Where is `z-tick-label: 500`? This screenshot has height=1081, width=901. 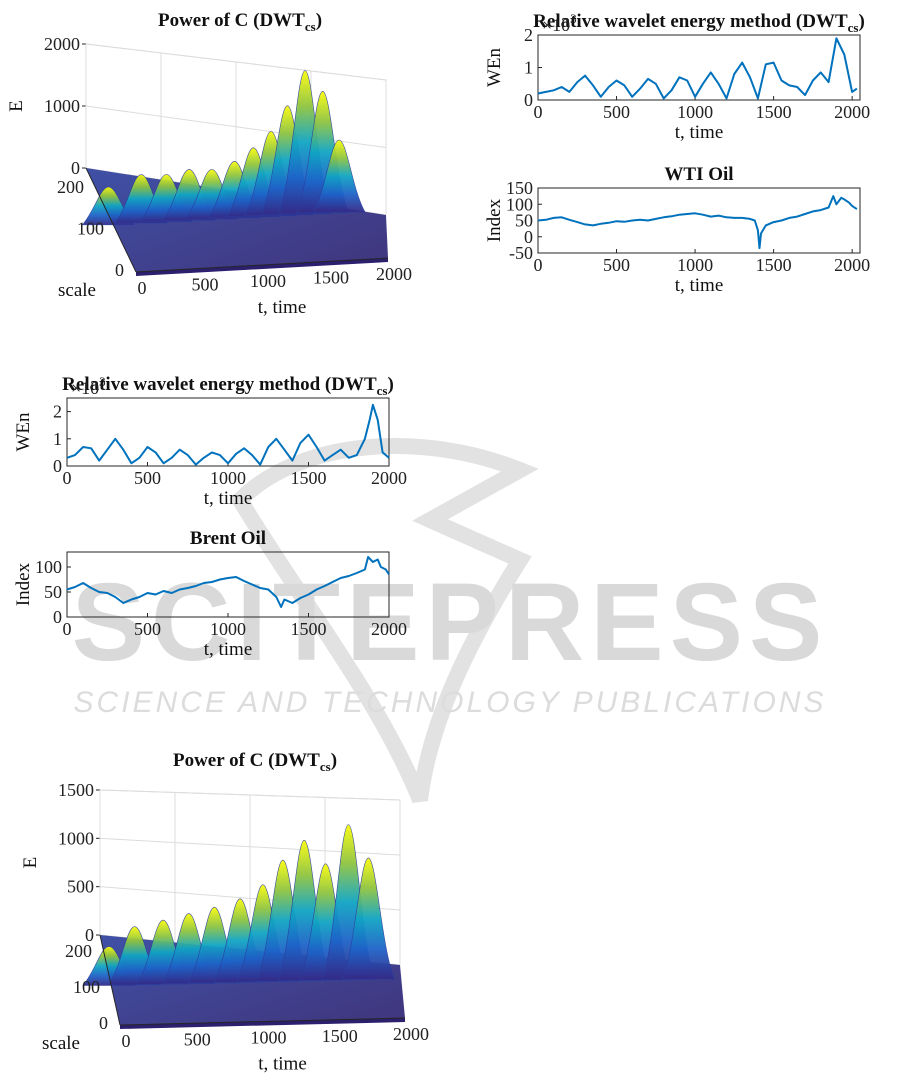
z-tick-label: 500 is located at coordinates (80, 887).